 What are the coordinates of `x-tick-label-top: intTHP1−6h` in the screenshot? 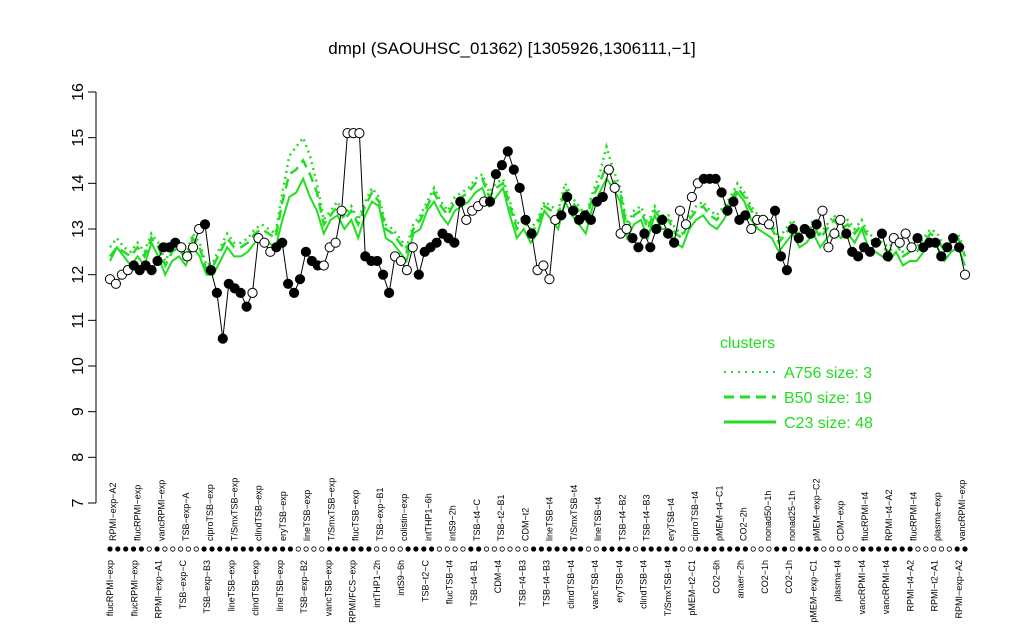 It's located at (428, 517).